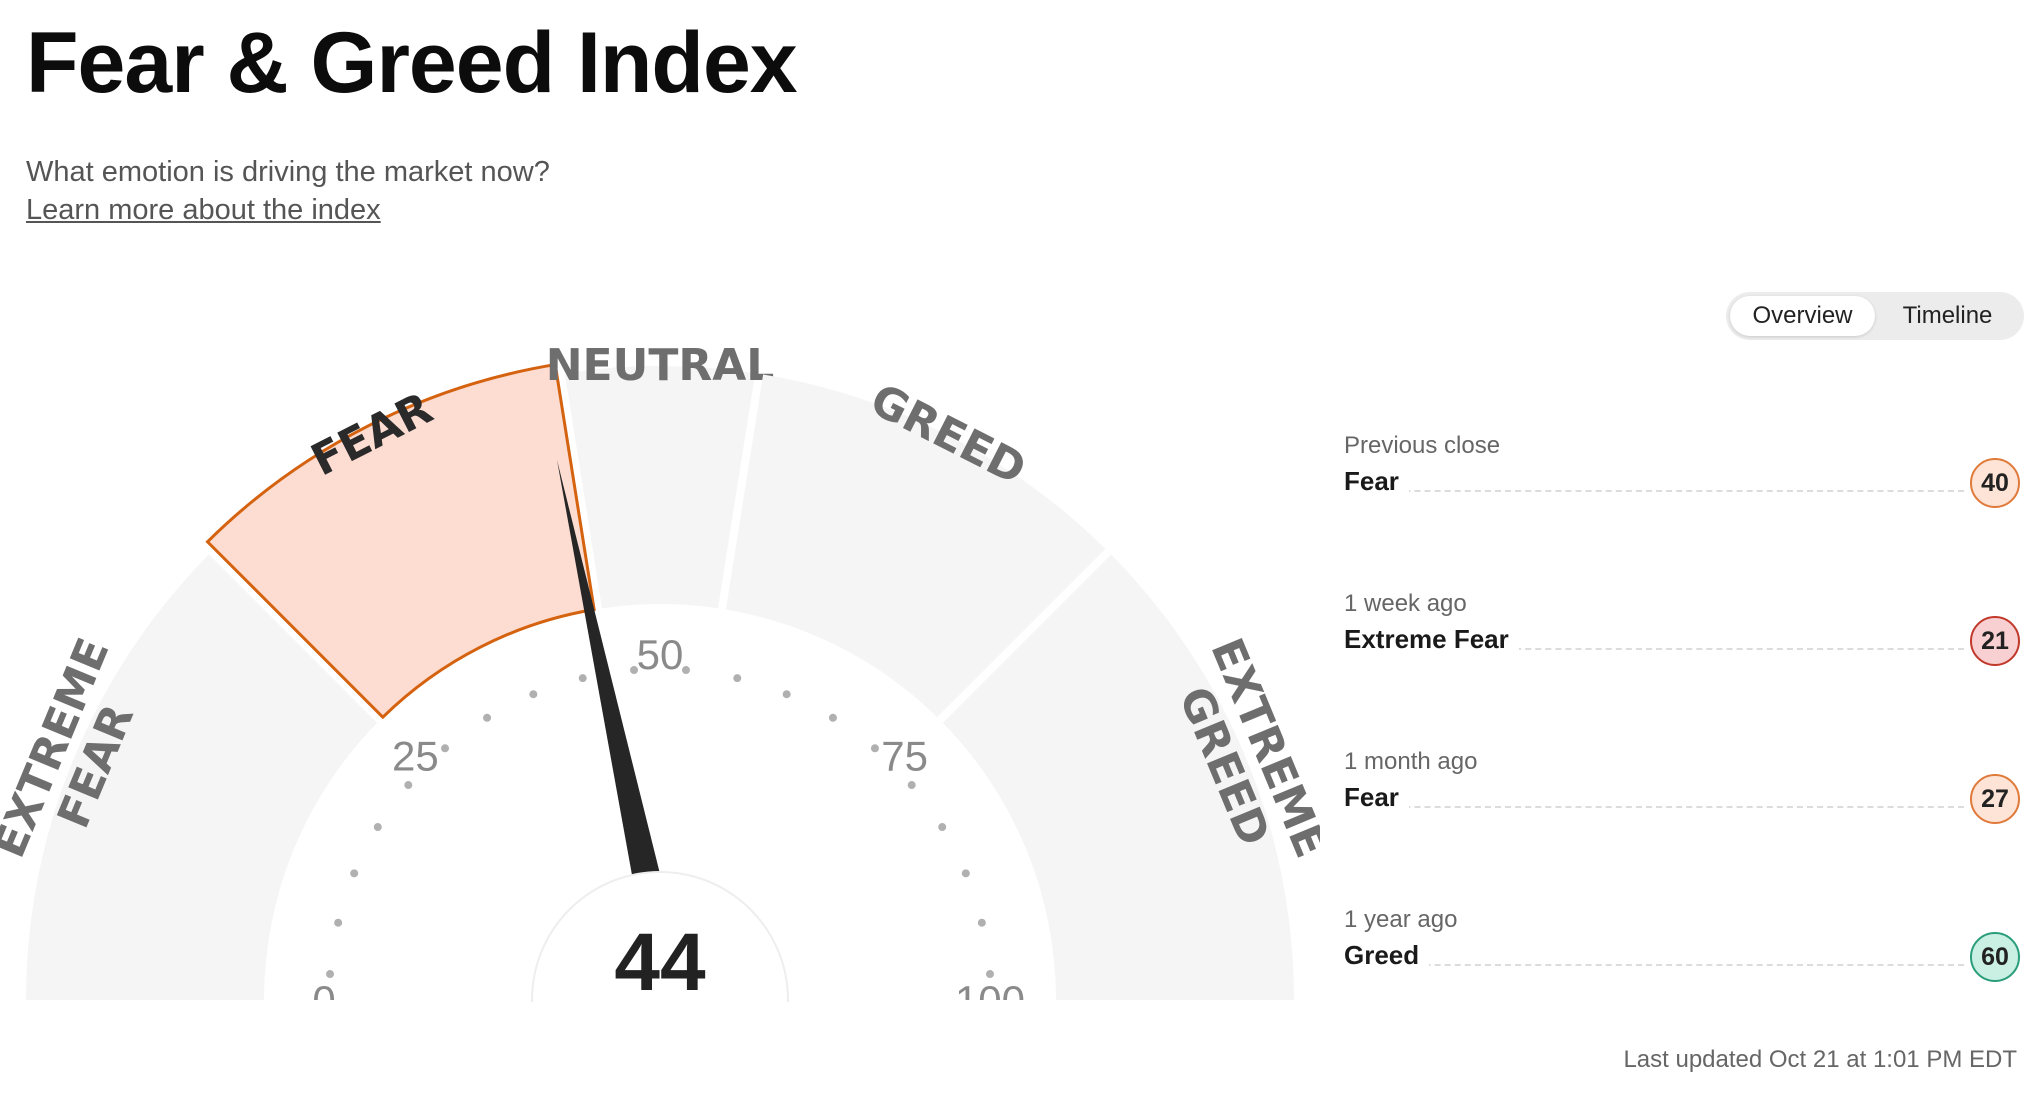 This screenshot has width=2042, height=1102. Describe the element at coordinates (1995, 957) in the screenshot. I see `history-score-badge: 60` at that location.